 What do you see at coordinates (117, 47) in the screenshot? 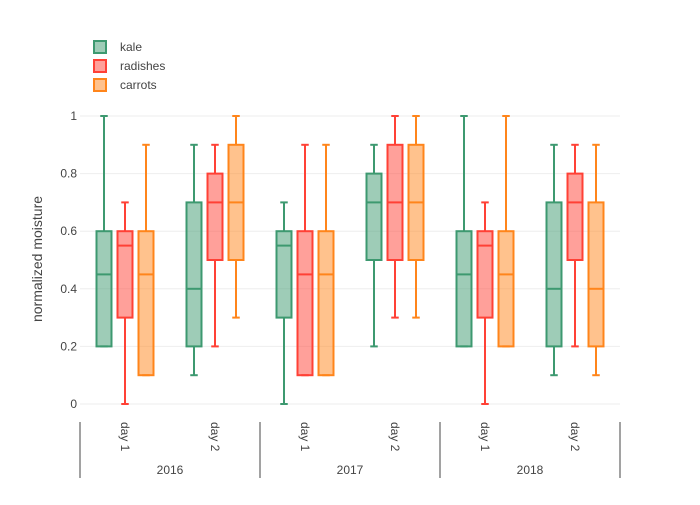
I see `legend-item-kale: kale` at bounding box center [117, 47].